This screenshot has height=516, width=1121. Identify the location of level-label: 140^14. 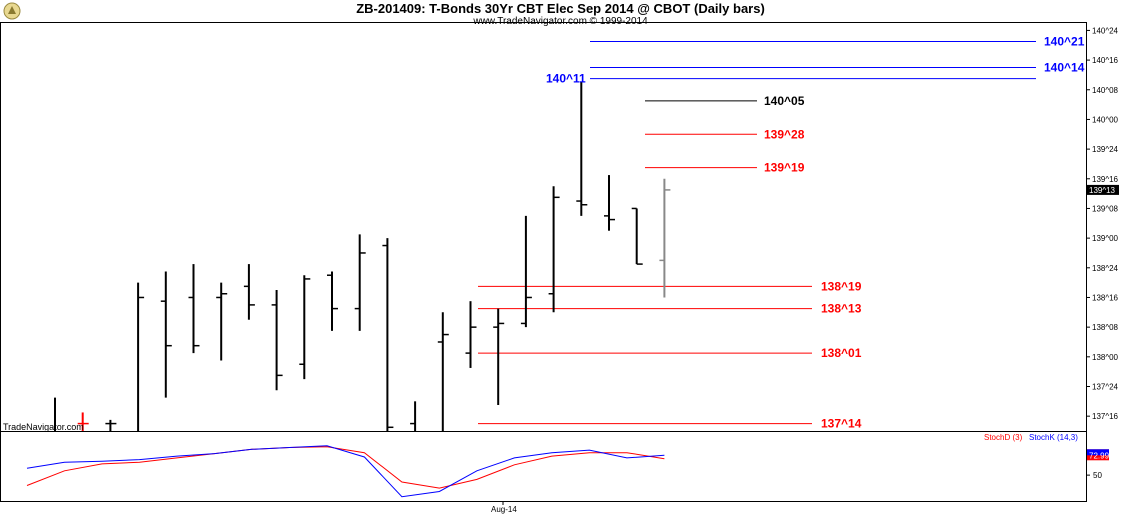
(1064, 68).